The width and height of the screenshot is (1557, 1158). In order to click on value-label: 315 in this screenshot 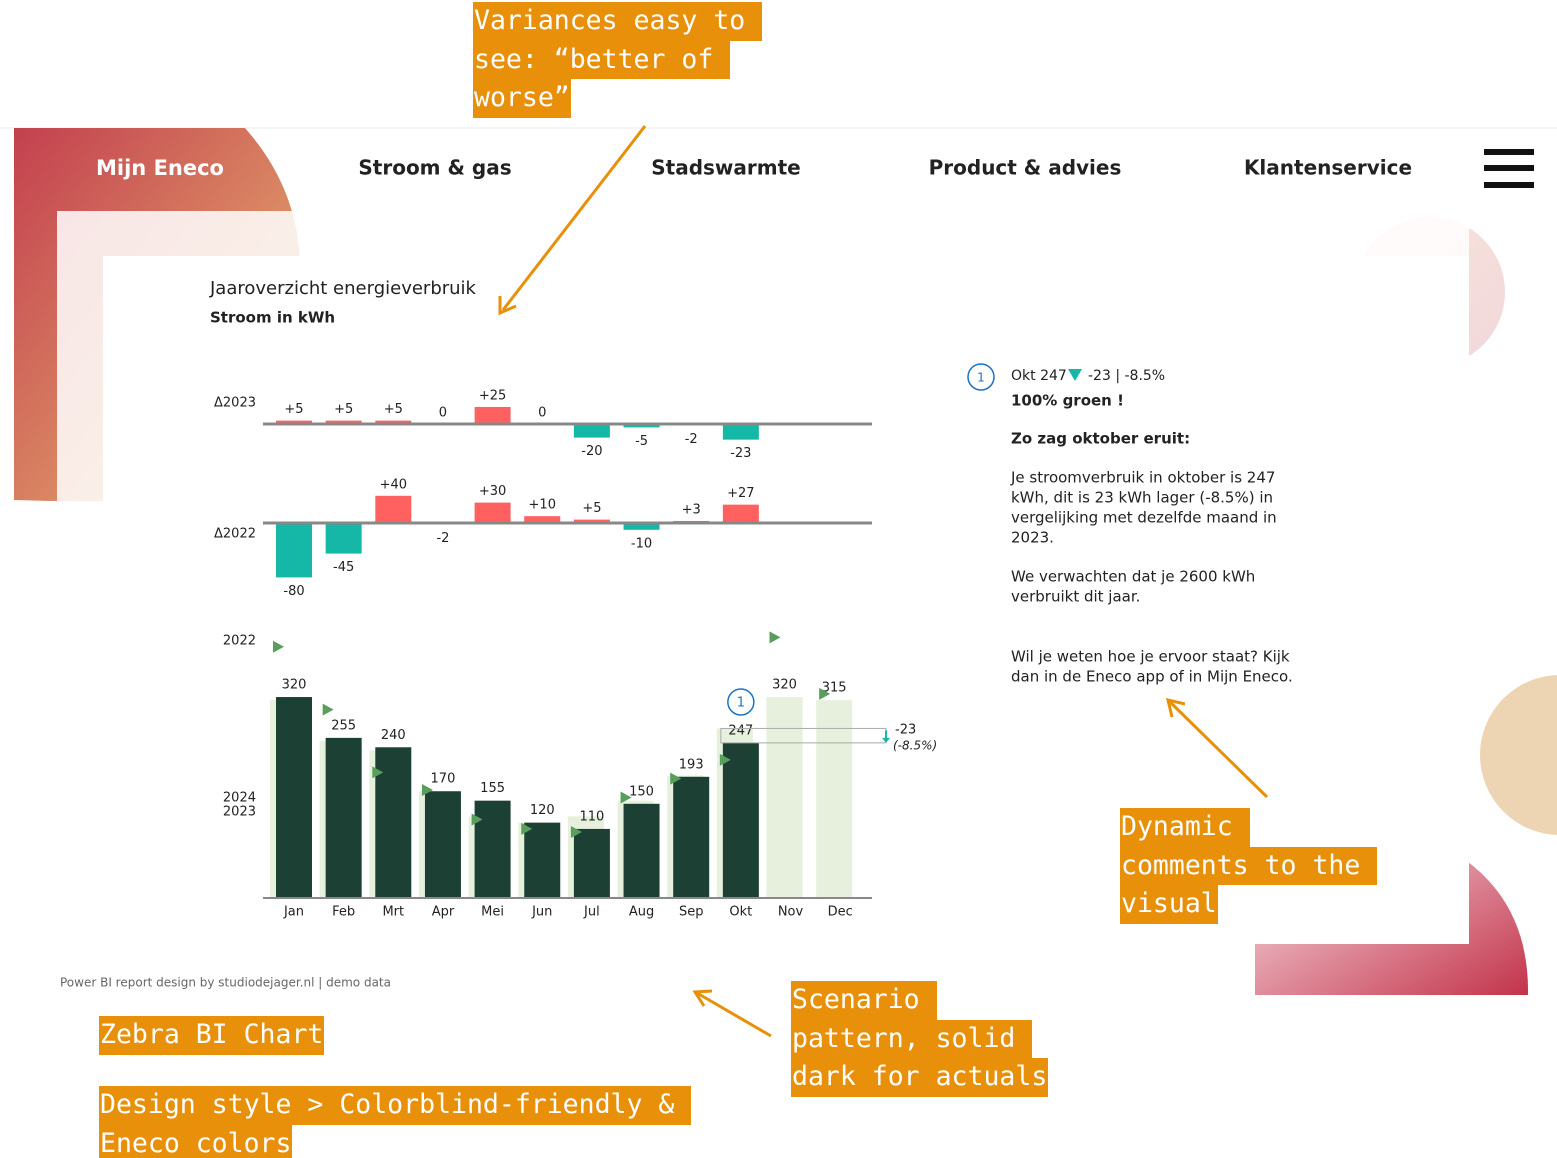, I will do `click(834, 688)`.